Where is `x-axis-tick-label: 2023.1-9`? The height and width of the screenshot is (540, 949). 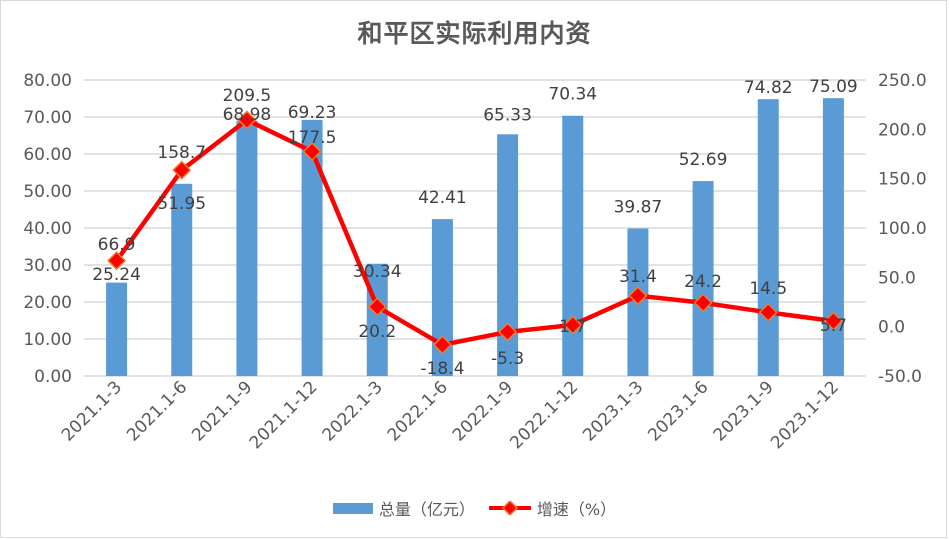 x-axis-tick-label: 2023.1-9 is located at coordinates (744, 411).